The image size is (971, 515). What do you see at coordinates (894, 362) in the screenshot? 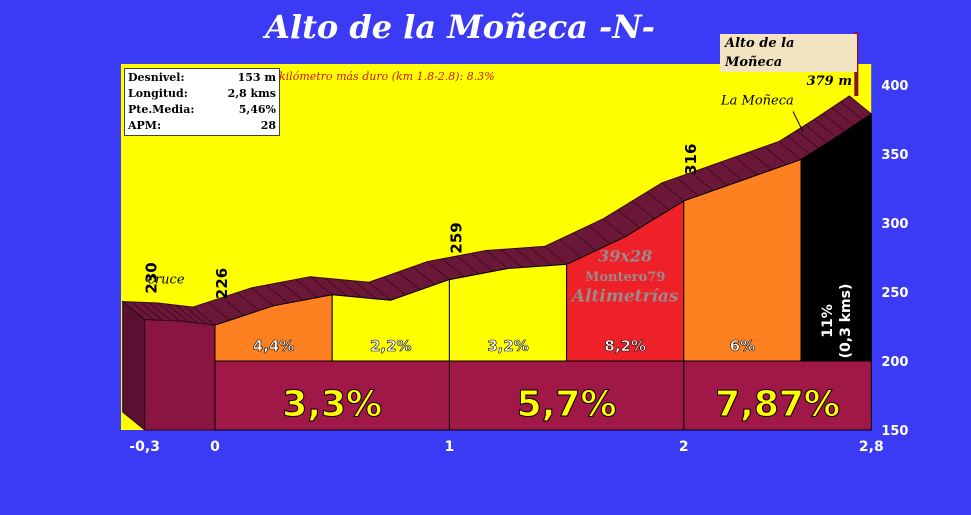
I see `y-tick-label: 200` at bounding box center [894, 362].